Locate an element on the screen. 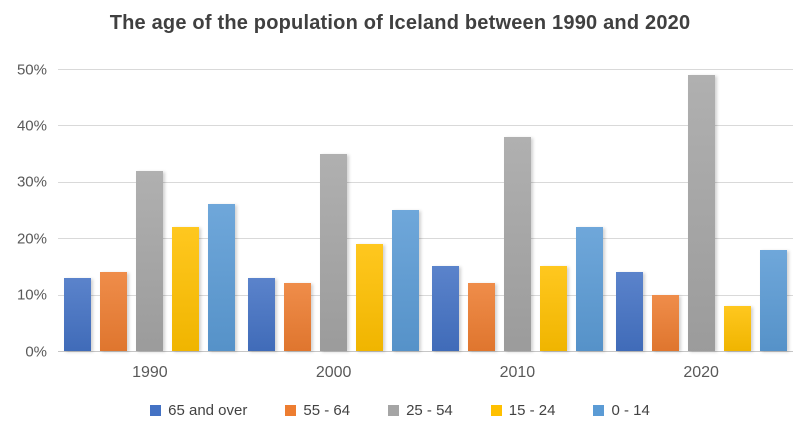  x-label-2020: 2020 is located at coordinates (701, 372).